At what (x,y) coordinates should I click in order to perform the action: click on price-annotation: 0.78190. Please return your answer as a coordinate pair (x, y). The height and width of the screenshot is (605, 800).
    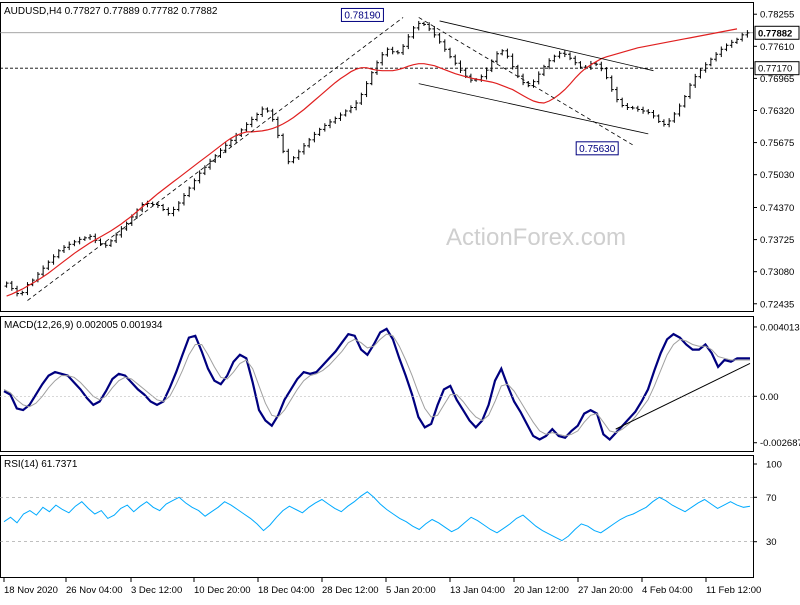
    Looking at the image, I should click on (362, 14).